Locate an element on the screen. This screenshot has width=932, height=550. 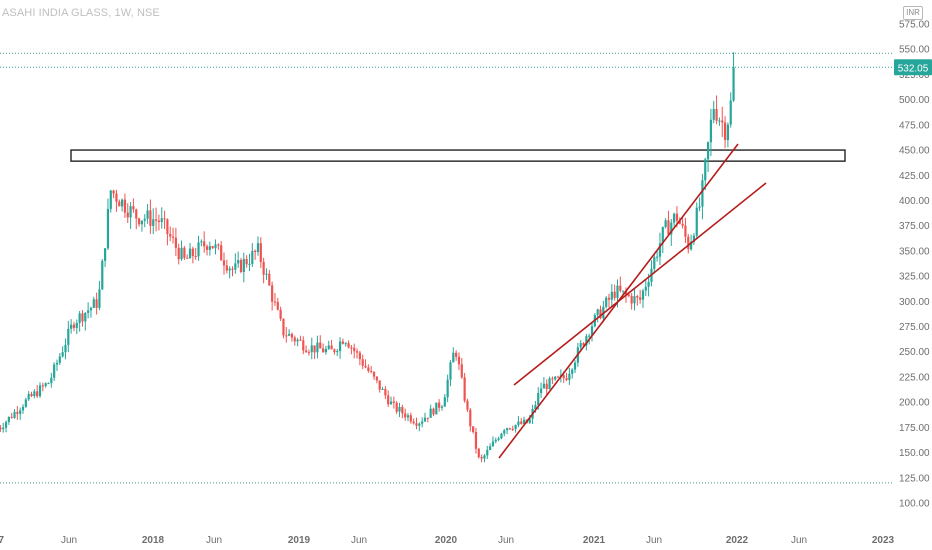
y-tick-label: 450.00 is located at coordinates (914, 151).